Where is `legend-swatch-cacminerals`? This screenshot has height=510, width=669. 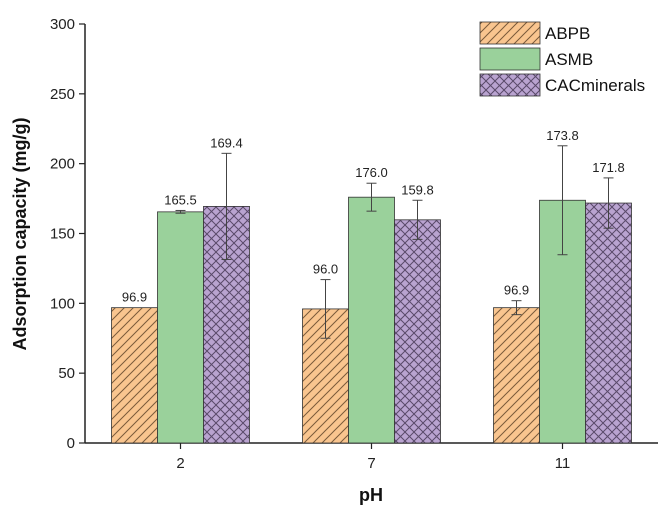 legend-swatch-cacminerals is located at coordinates (510, 85).